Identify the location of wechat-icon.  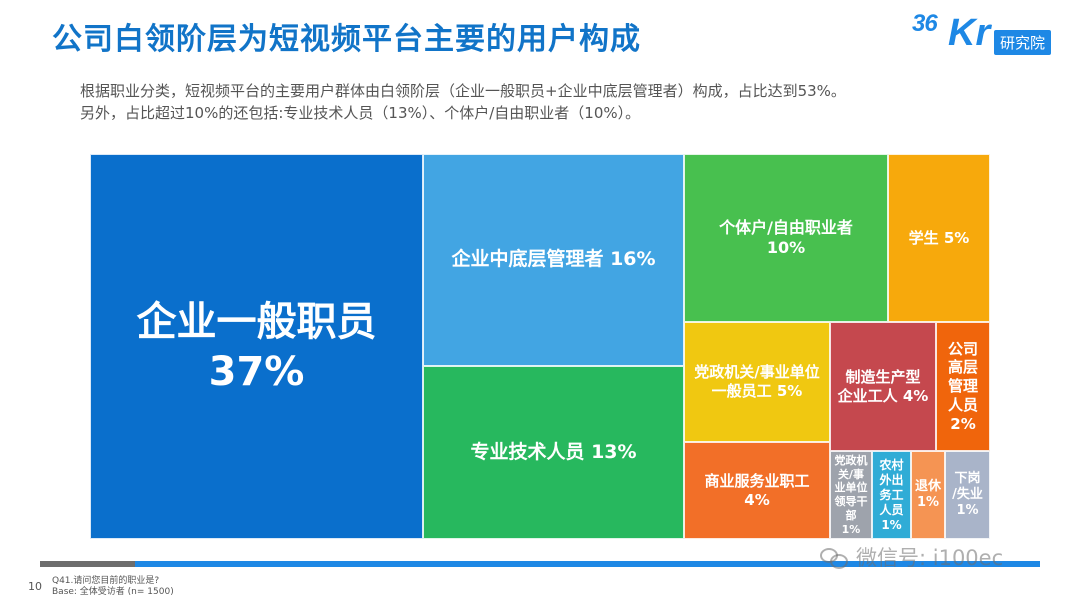
(835, 557).